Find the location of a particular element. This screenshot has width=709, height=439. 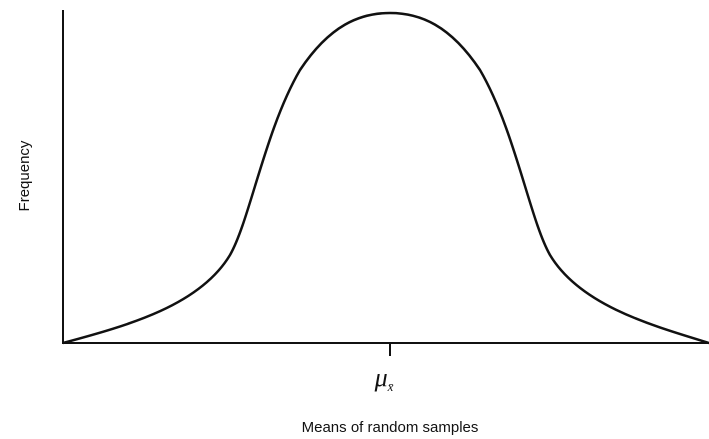

mean-label: μx̄ is located at coordinates (384, 378).